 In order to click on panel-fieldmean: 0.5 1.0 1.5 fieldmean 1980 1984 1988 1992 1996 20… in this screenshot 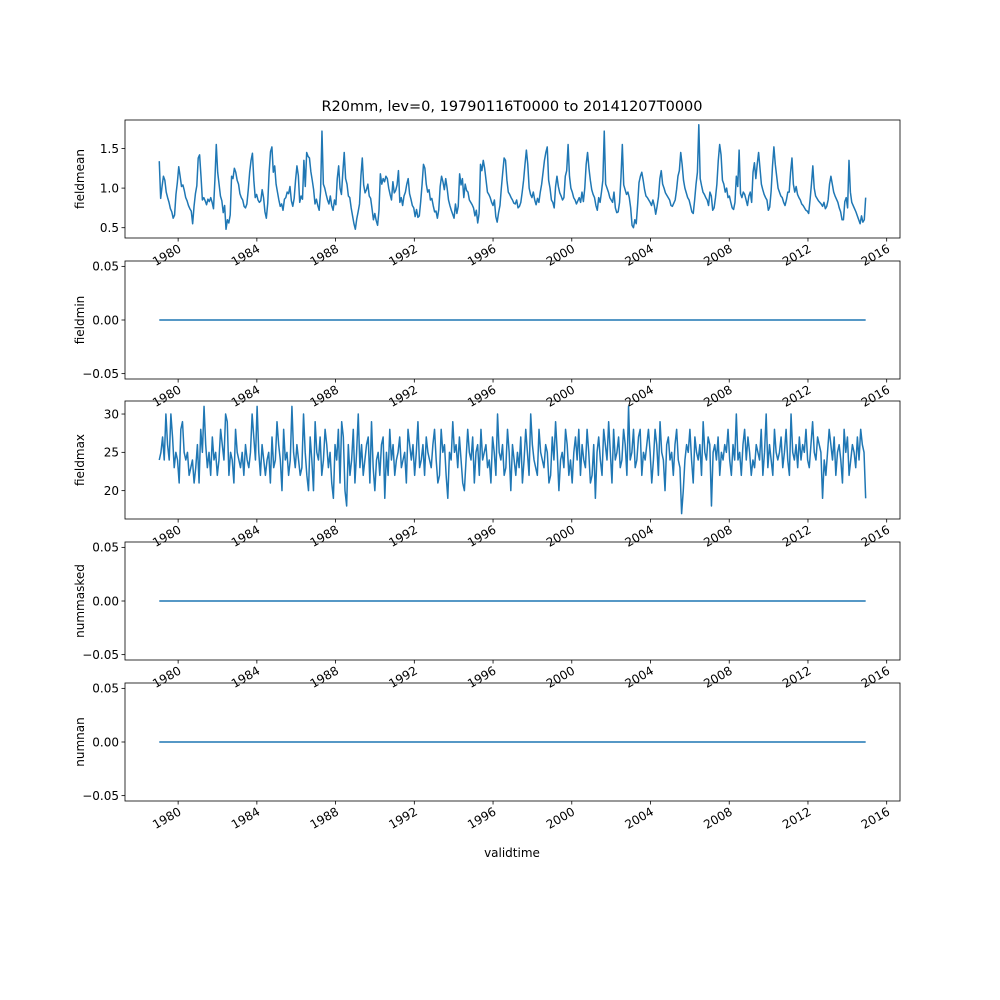, I will do `click(487, 194)`.